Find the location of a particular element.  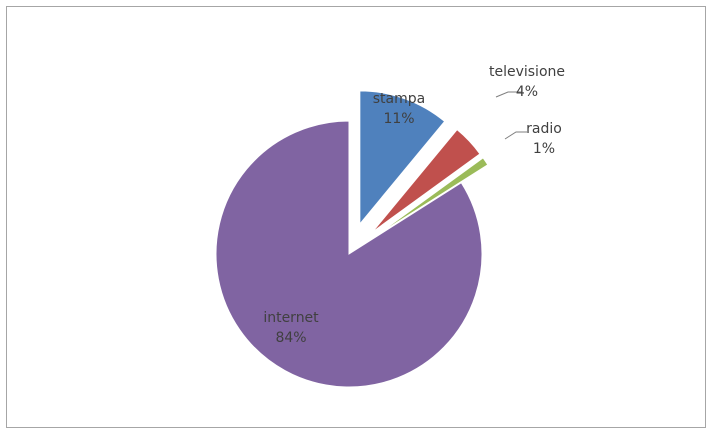

pie-slice-televisione is located at coordinates (426, 180).